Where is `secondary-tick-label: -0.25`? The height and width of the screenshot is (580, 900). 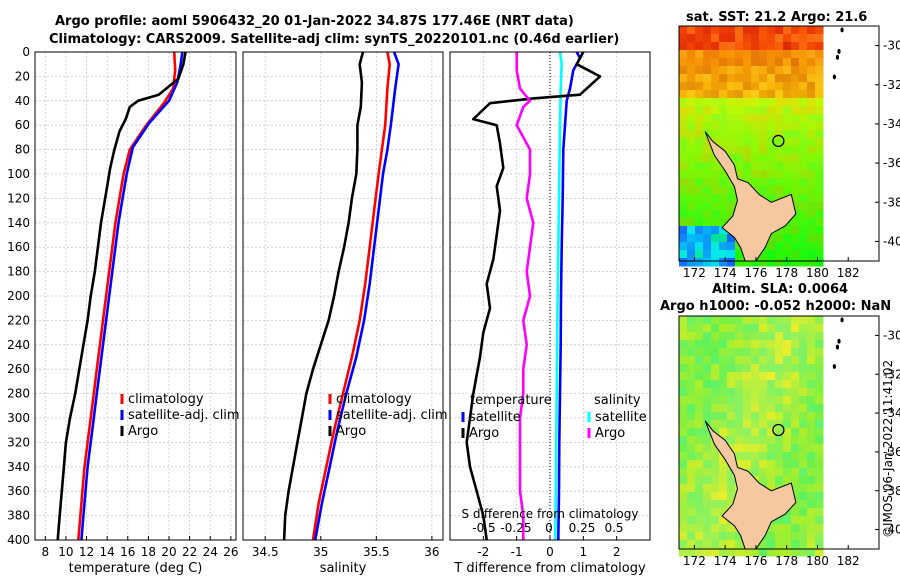 secondary-tick-label: -0.25 is located at coordinates (515, 528).